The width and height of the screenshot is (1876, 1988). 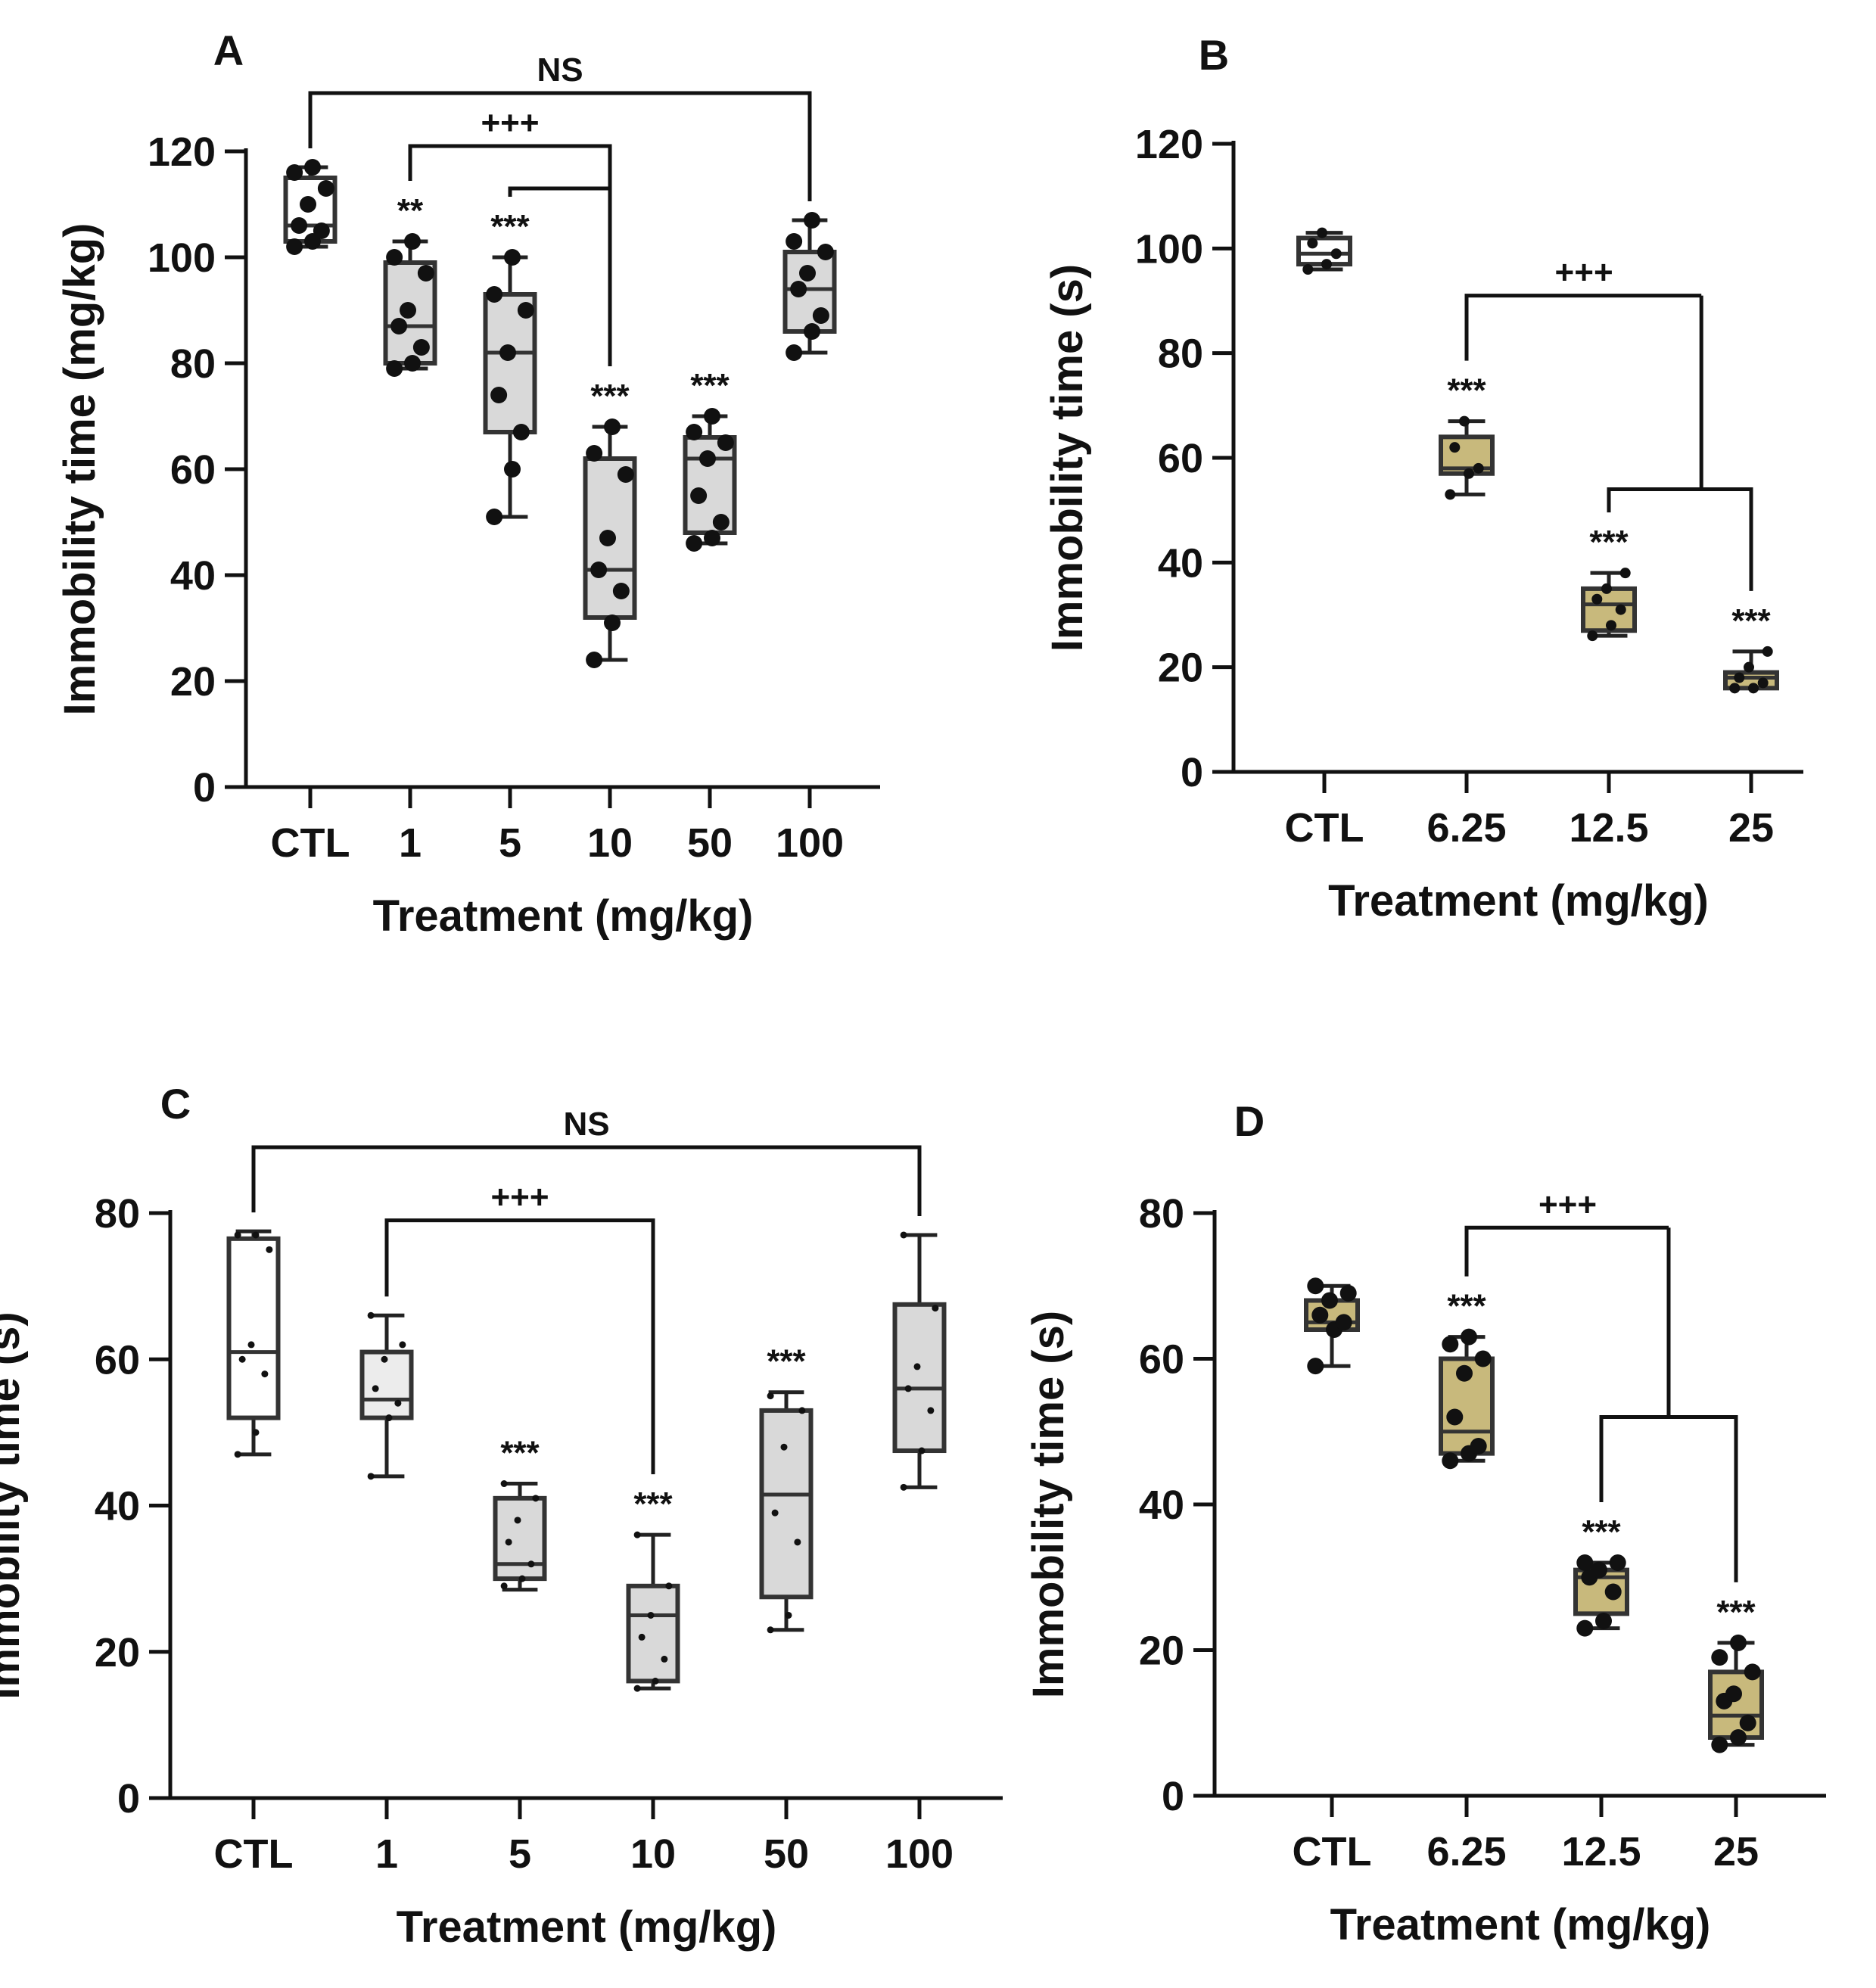 I want to click on y-tick-label: 40, so click(x=117, y=1506).